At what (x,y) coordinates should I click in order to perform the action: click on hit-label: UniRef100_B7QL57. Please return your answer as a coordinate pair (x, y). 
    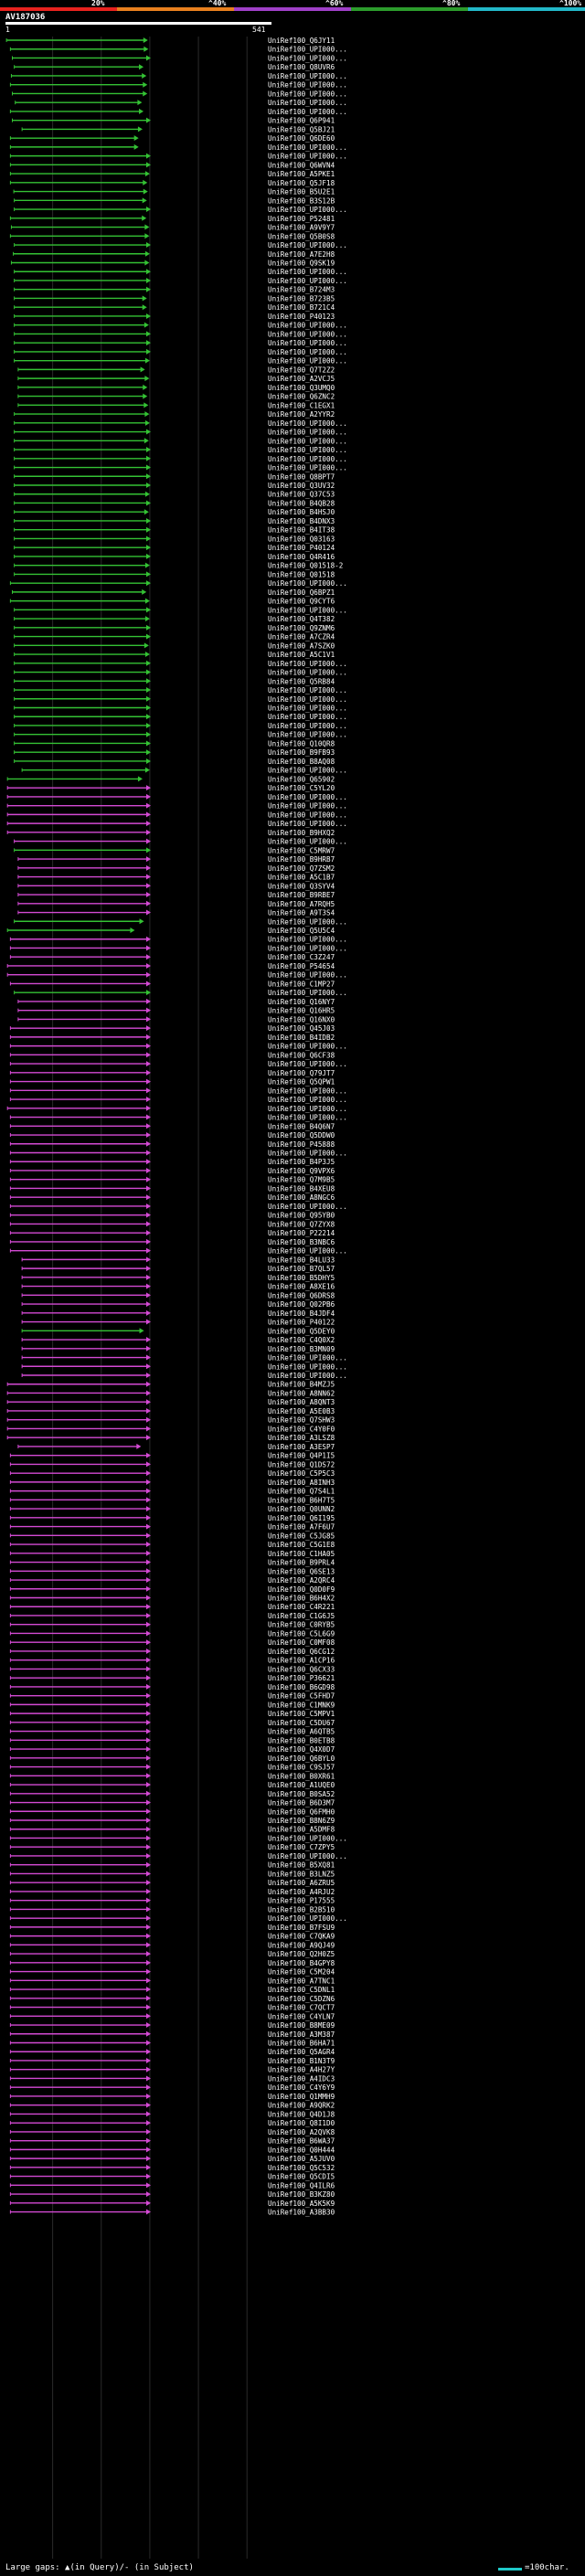
    Looking at the image, I should click on (301, 1269).